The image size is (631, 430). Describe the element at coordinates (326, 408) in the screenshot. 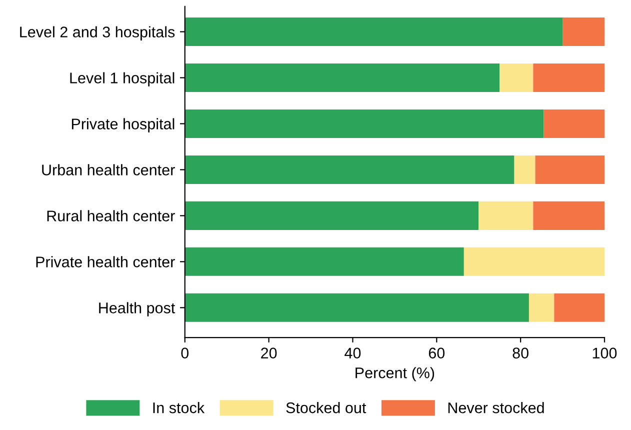

I see `legend-label: Stocked out` at that location.